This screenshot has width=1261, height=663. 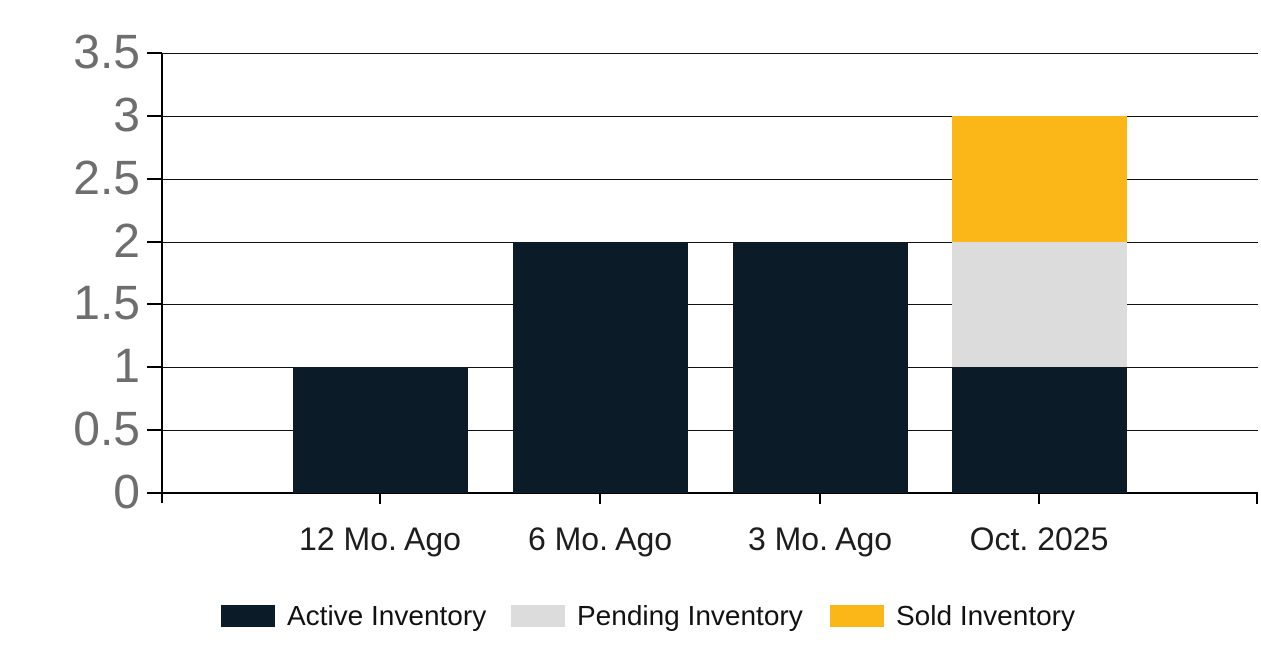 I want to click on y-axis-label-0: 0, so click(x=126, y=492).